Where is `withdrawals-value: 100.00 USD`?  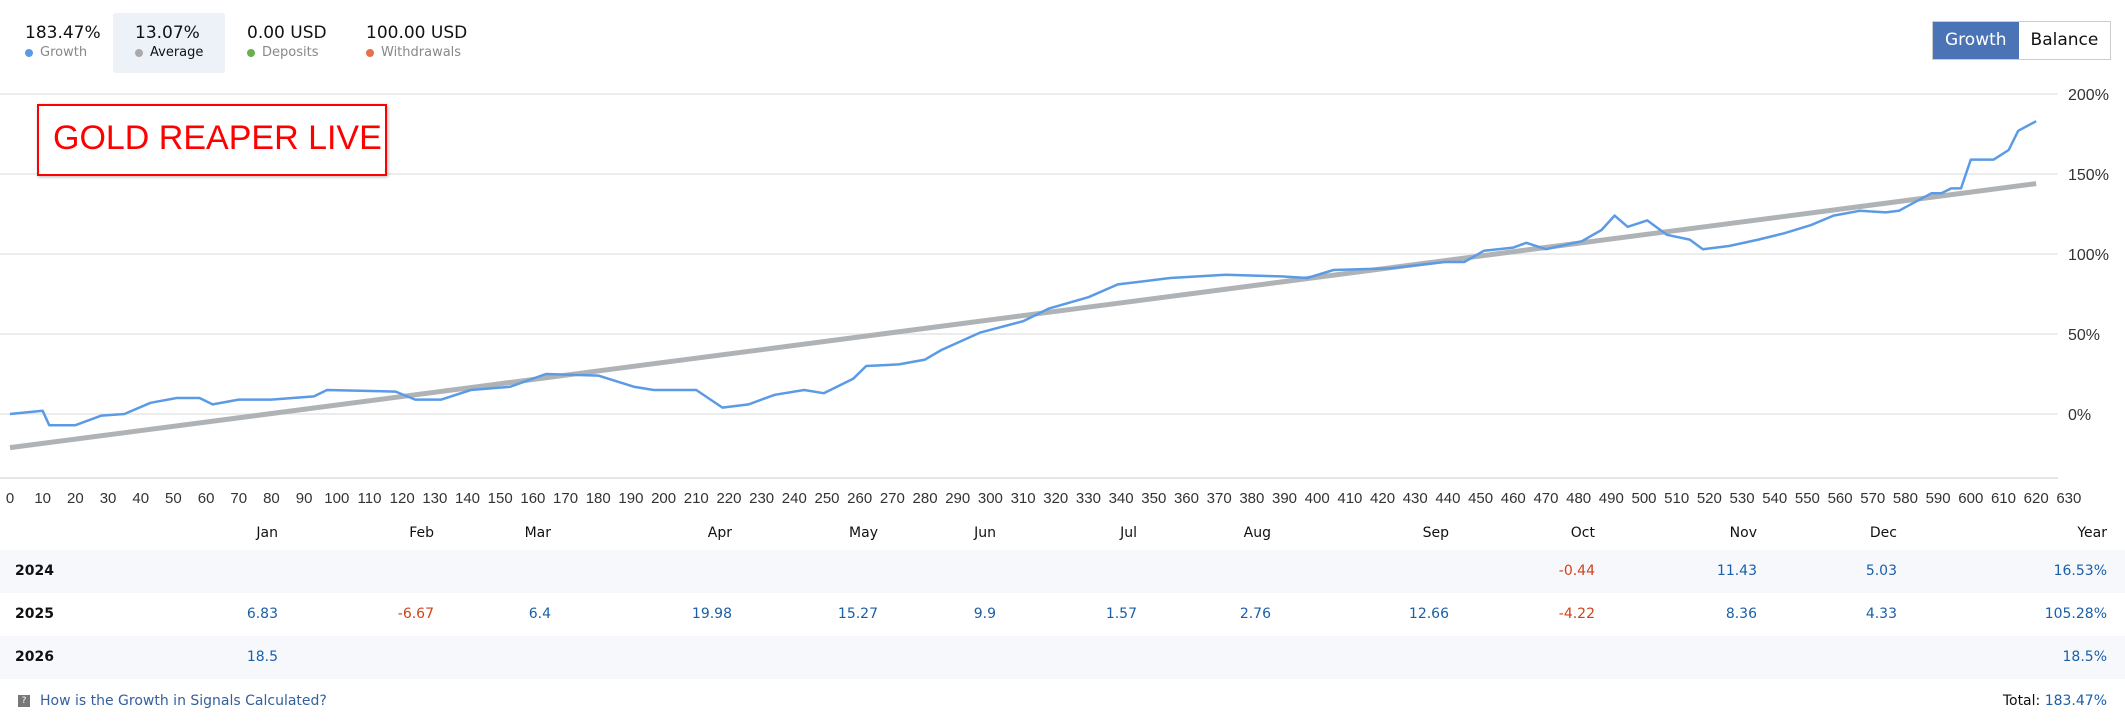
withdrawals-value: 100.00 USD is located at coordinates (417, 33).